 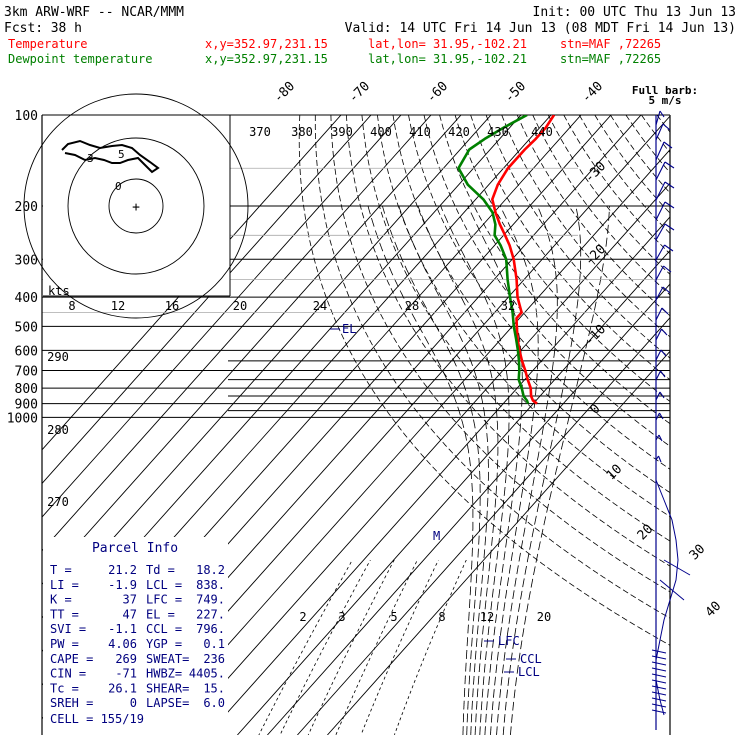 What do you see at coordinates (26, 116) in the screenshot?
I see `pressure-tick-label: 100` at bounding box center [26, 116].